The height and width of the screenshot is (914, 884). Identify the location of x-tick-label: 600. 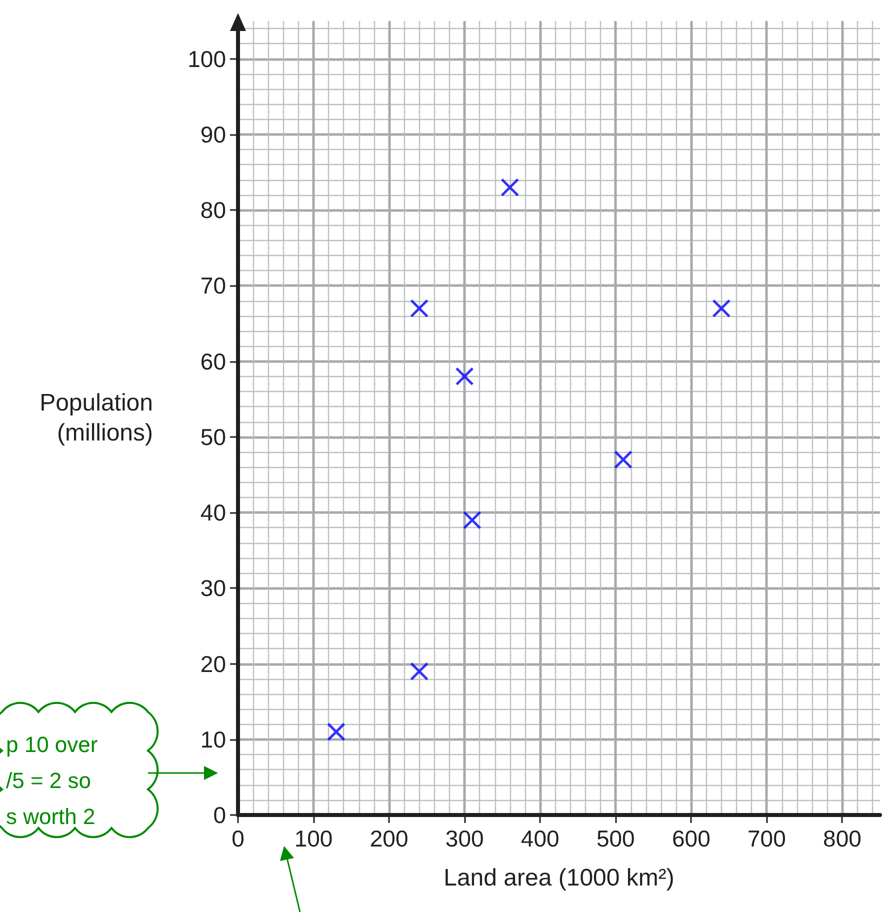
(691, 839).